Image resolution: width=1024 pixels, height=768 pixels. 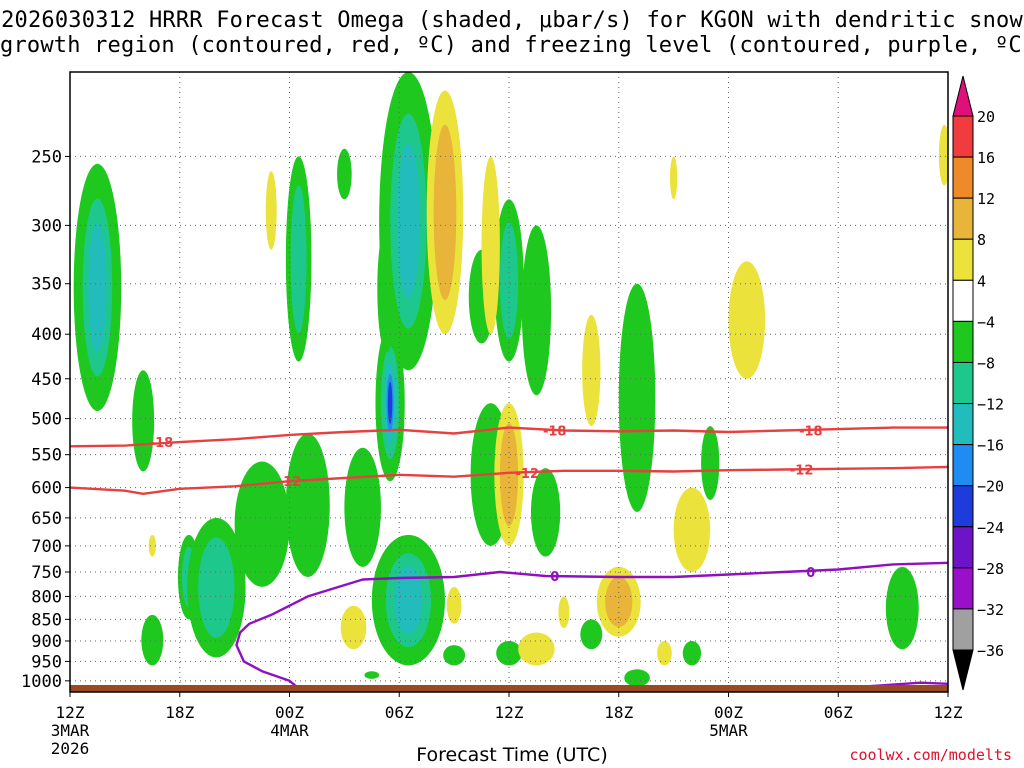 I want to click on omega-pos-blob-8-level, so click(x=564, y=612).